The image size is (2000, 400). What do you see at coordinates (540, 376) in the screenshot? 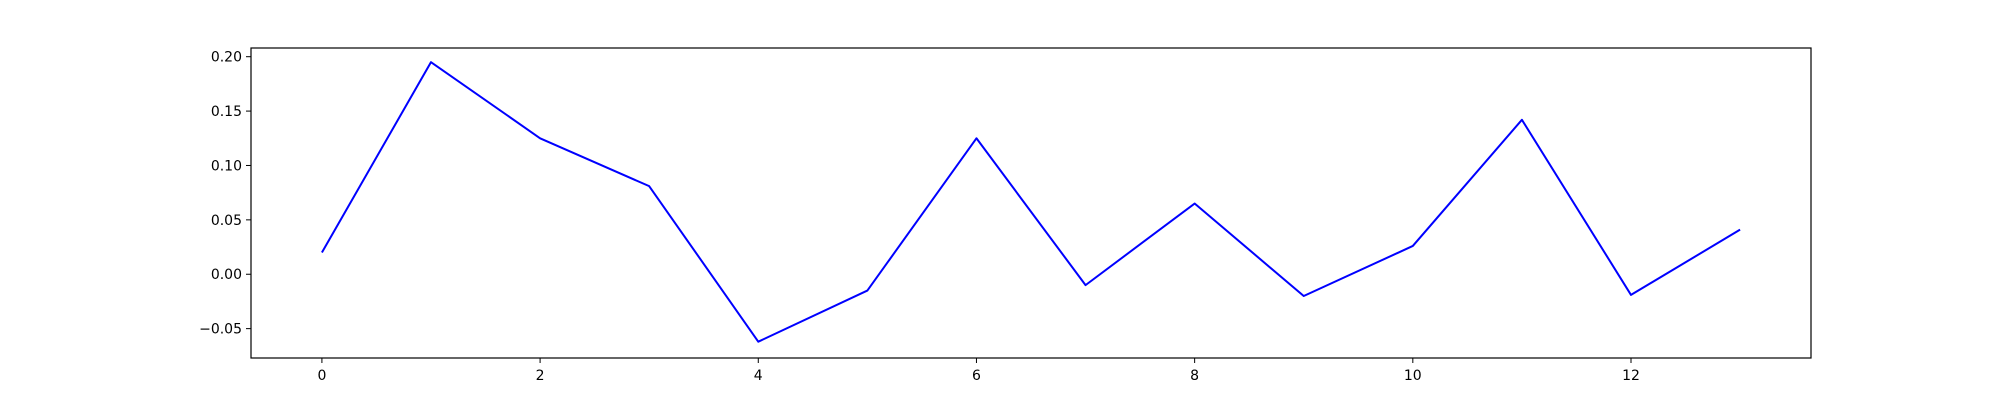
I see `x-tick-label: 2` at bounding box center [540, 376].